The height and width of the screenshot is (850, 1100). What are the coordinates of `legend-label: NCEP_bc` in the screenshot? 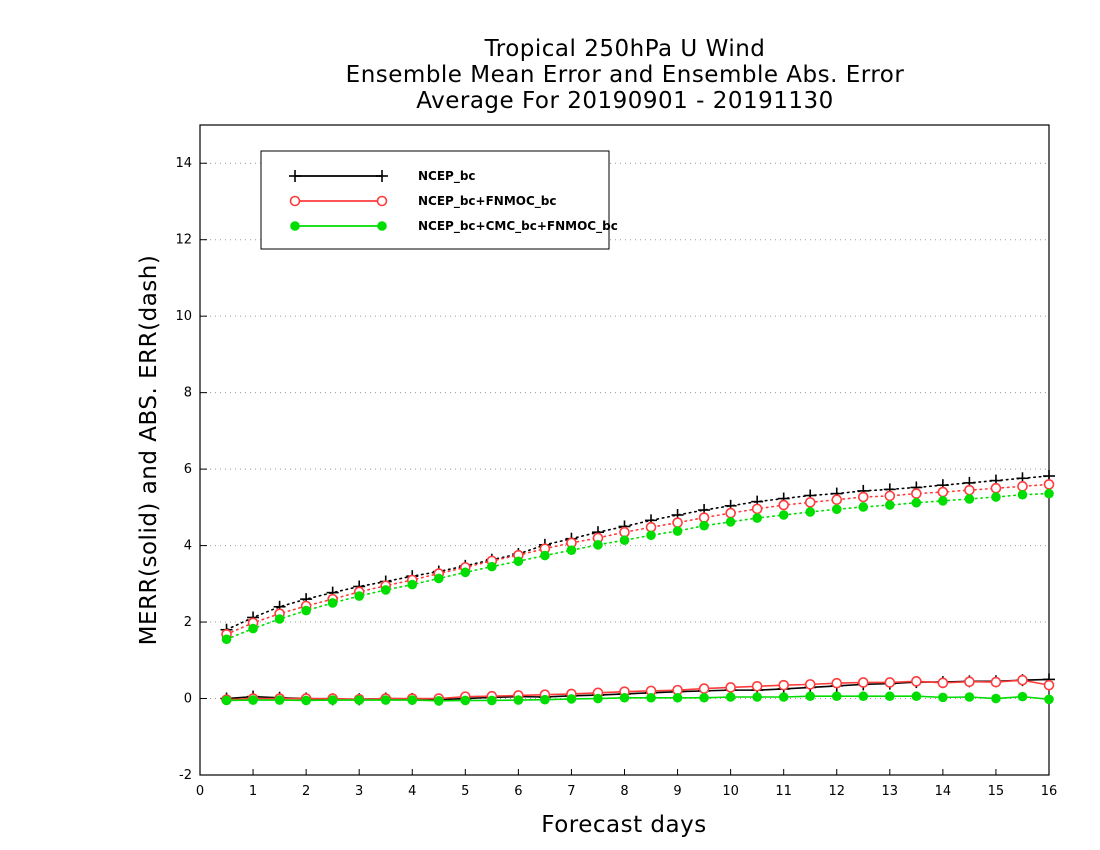 It's located at (447, 176).